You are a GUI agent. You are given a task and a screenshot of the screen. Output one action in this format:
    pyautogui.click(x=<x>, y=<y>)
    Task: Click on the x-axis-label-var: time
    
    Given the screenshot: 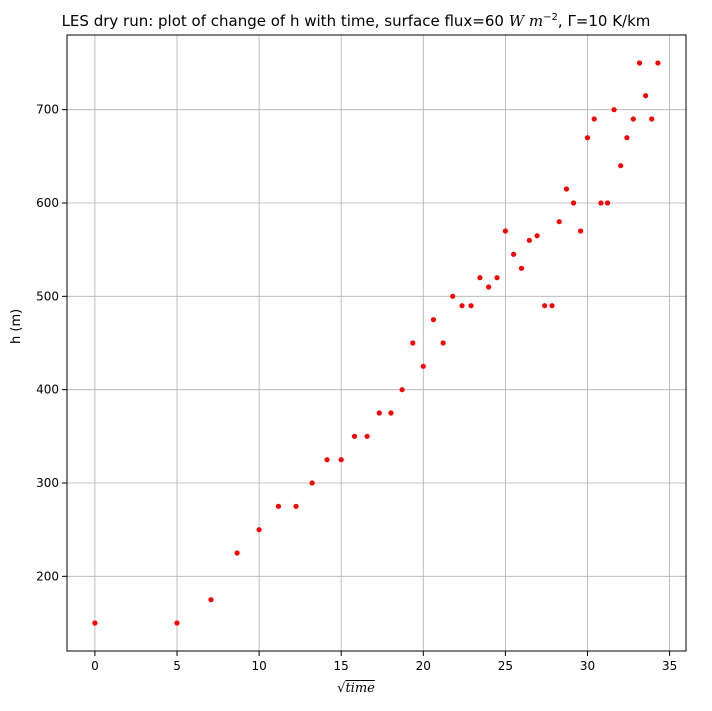 What is the action you would take?
    pyautogui.click(x=360, y=688)
    